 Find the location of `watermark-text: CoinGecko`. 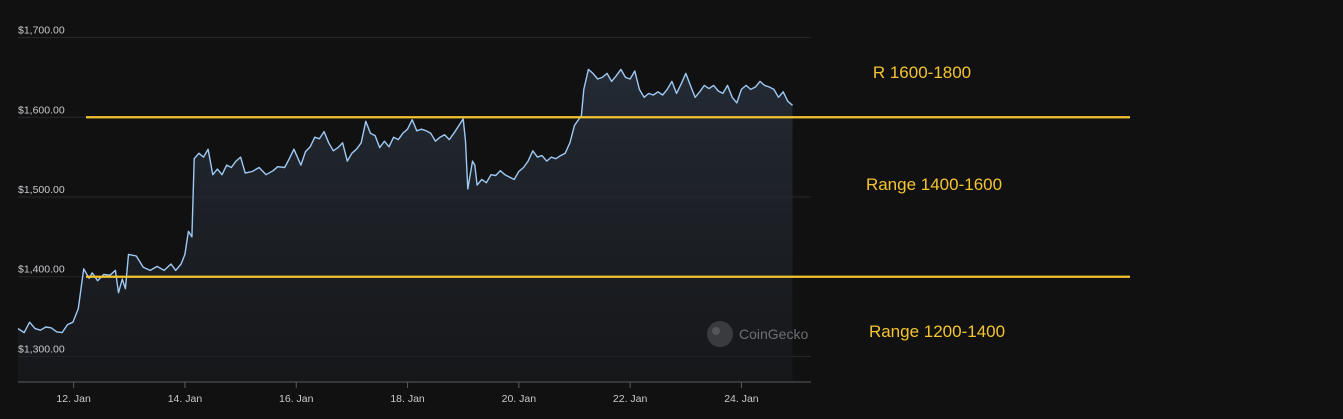

watermark-text: CoinGecko is located at coordinates (773, 334).